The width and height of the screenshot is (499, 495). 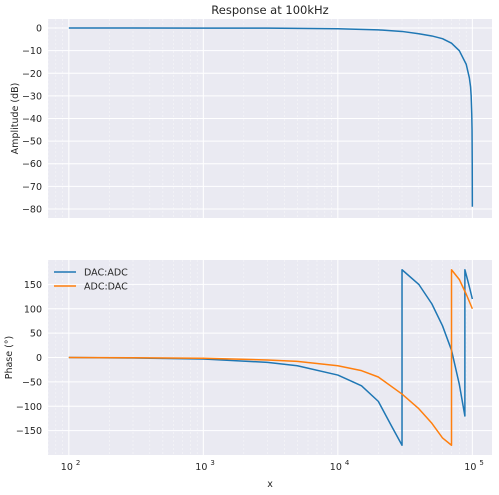 What do you see at coordinates (29, 407) in the screenshot?
I see `y-tick-label: −100` at bounding box center [29, 407].